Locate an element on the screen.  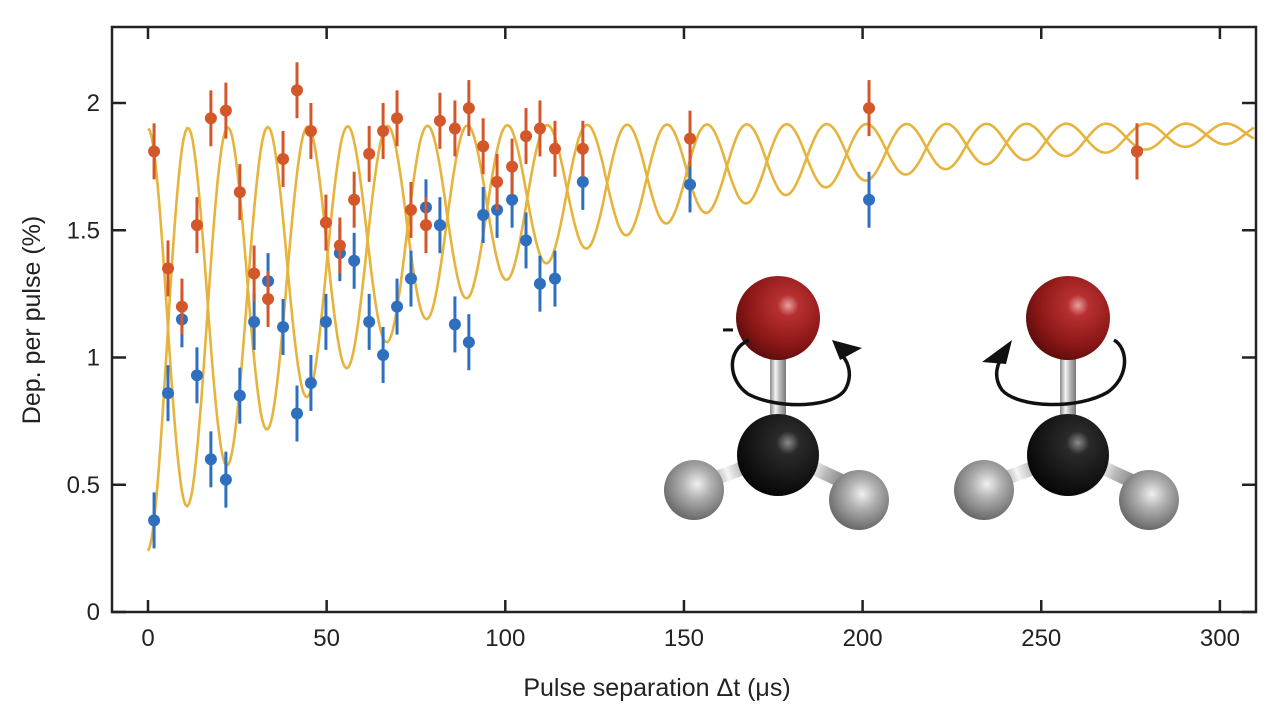
y-axis-label: Dep. per pulse (%) is located at coordinates (32, 320).